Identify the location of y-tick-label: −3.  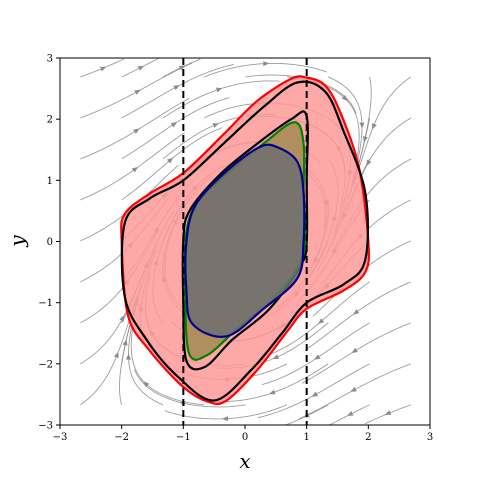
(45, 426).